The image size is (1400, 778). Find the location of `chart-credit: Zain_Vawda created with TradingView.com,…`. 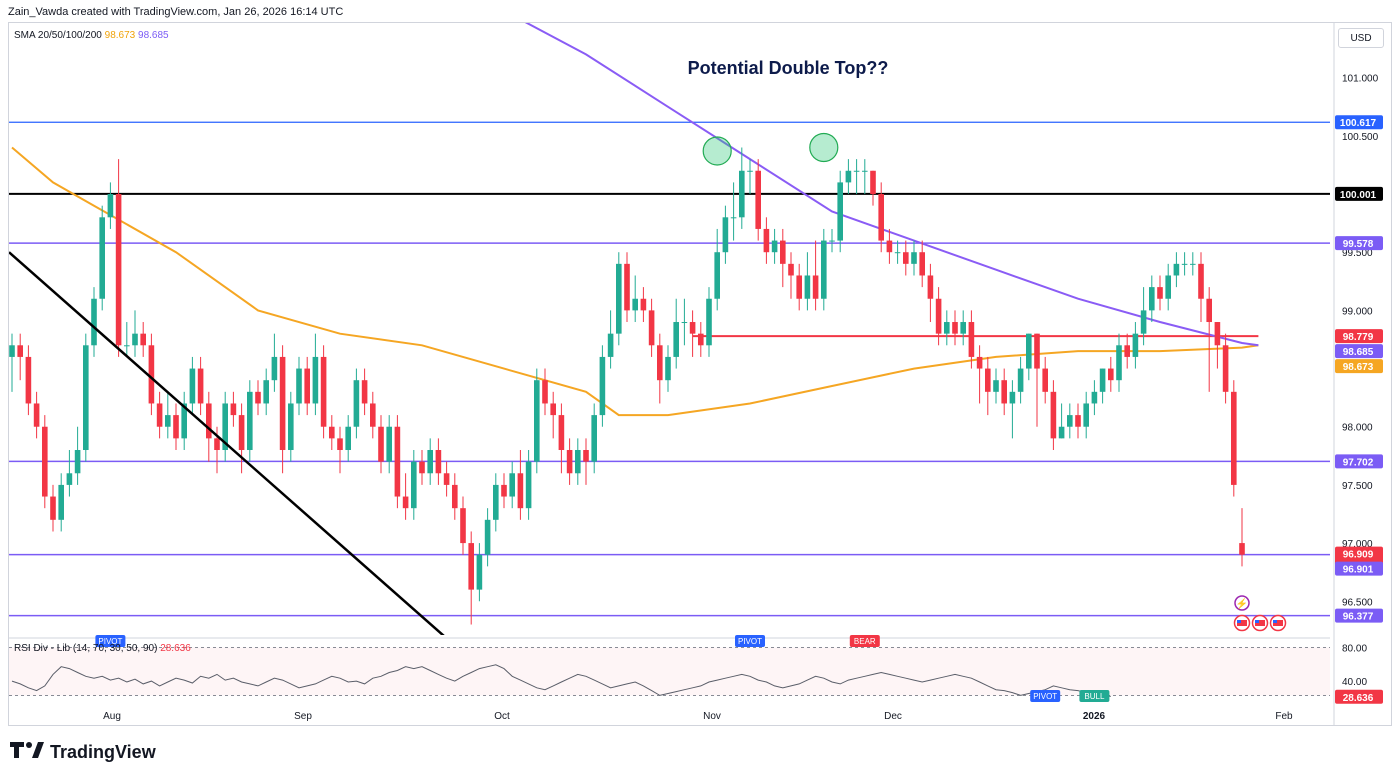

chart-credit: Zain_Vawda created with TradingView.com,… is located at coordinates (176, 12).